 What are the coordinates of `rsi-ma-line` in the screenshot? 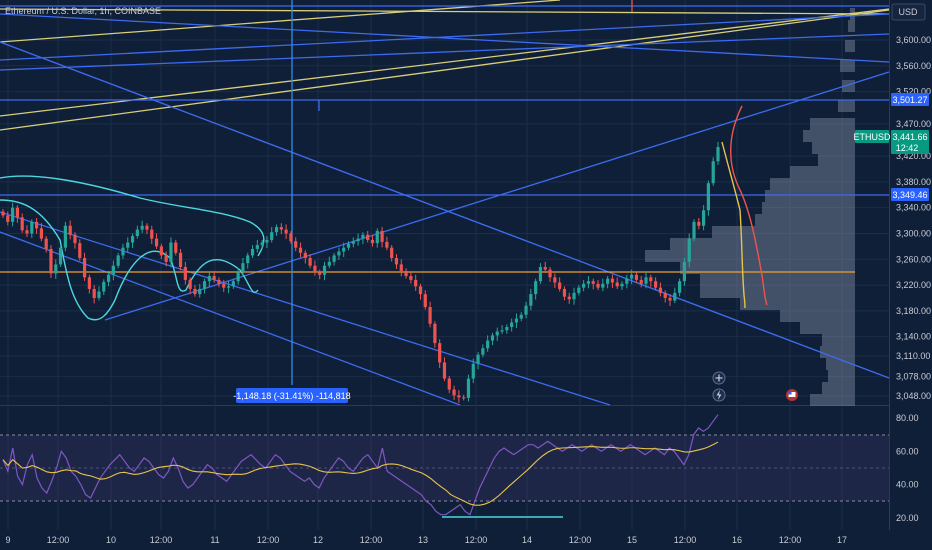 It's located at (360, 473).